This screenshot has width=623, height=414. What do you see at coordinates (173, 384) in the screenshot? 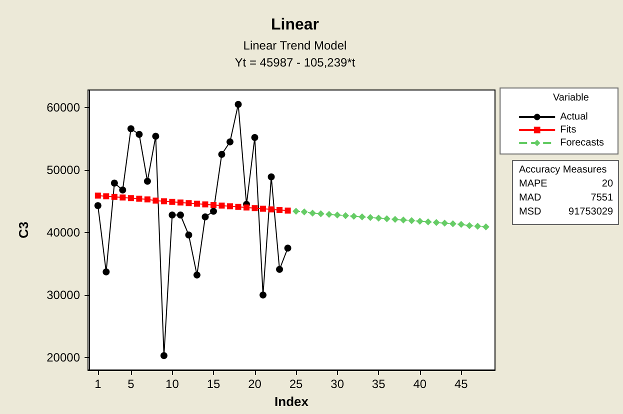
I see `x-tick-label: 10` at bounding box center [173, 384].